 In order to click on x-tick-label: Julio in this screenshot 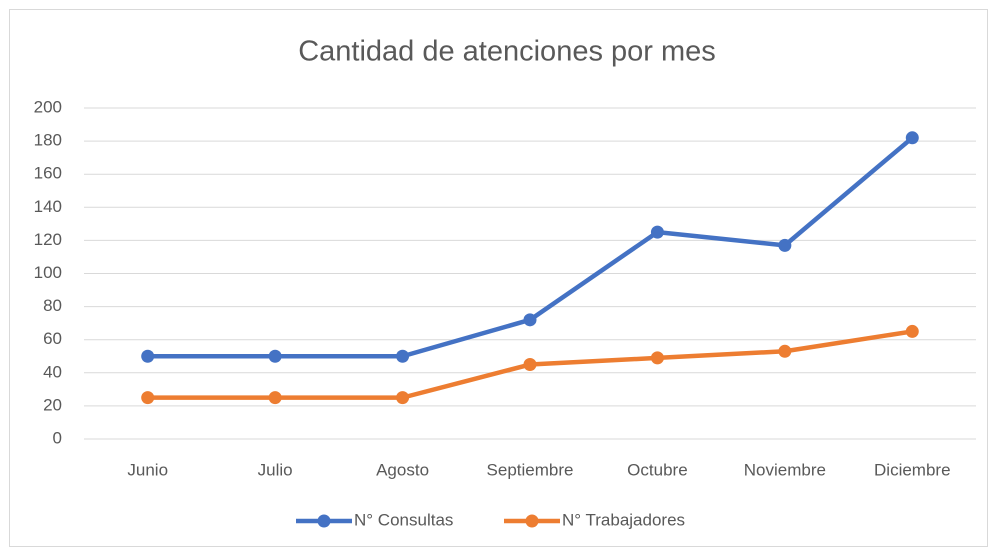, I will do `click(275, 469)`.